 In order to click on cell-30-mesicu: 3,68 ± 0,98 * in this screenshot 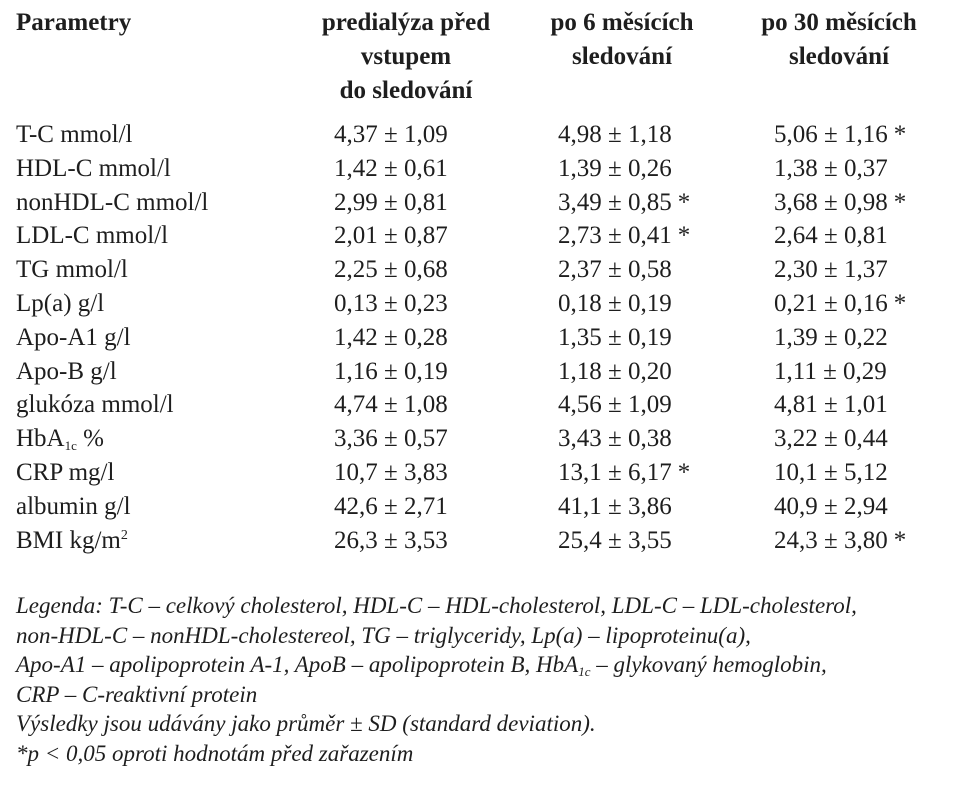, I will do `click(840, 202)`.